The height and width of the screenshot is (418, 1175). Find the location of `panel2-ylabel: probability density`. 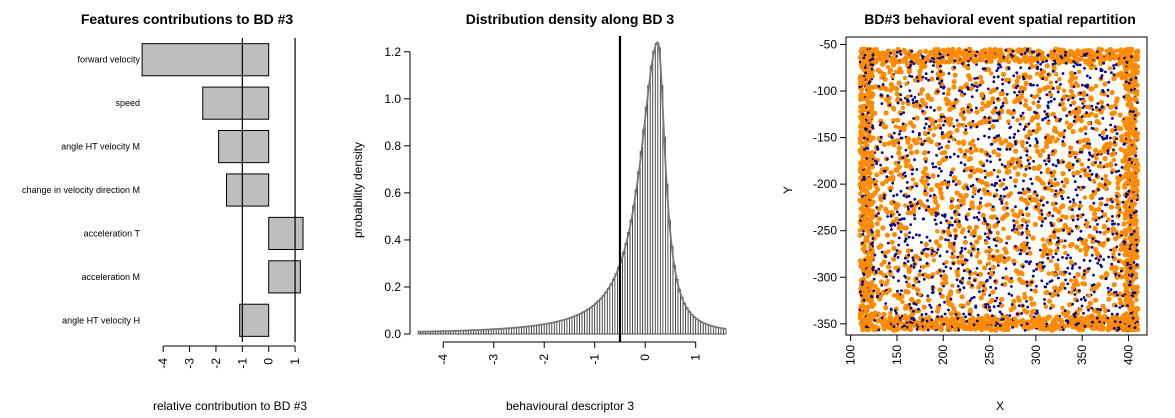

panel2-ylabel: probability density is located at coordinates (358, 190).